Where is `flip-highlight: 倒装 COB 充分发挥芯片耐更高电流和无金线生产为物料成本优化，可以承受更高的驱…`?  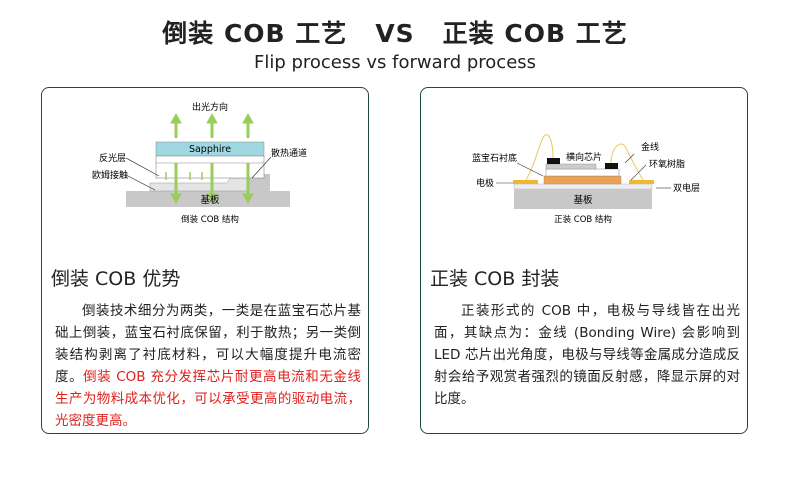 flip-highlight: 倒装 COB 充分发挥芯片耐更高电流和无金线生产为物料成本优化，可以承受更高的驱… is located at coordinates (208, 399).